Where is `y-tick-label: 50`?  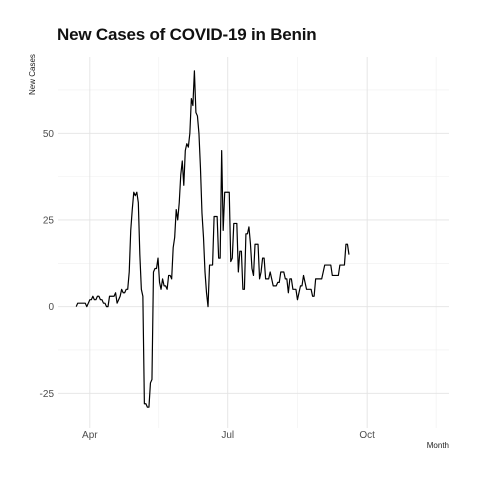 y-tick-label: 50 is located at coordinates (49, 134).